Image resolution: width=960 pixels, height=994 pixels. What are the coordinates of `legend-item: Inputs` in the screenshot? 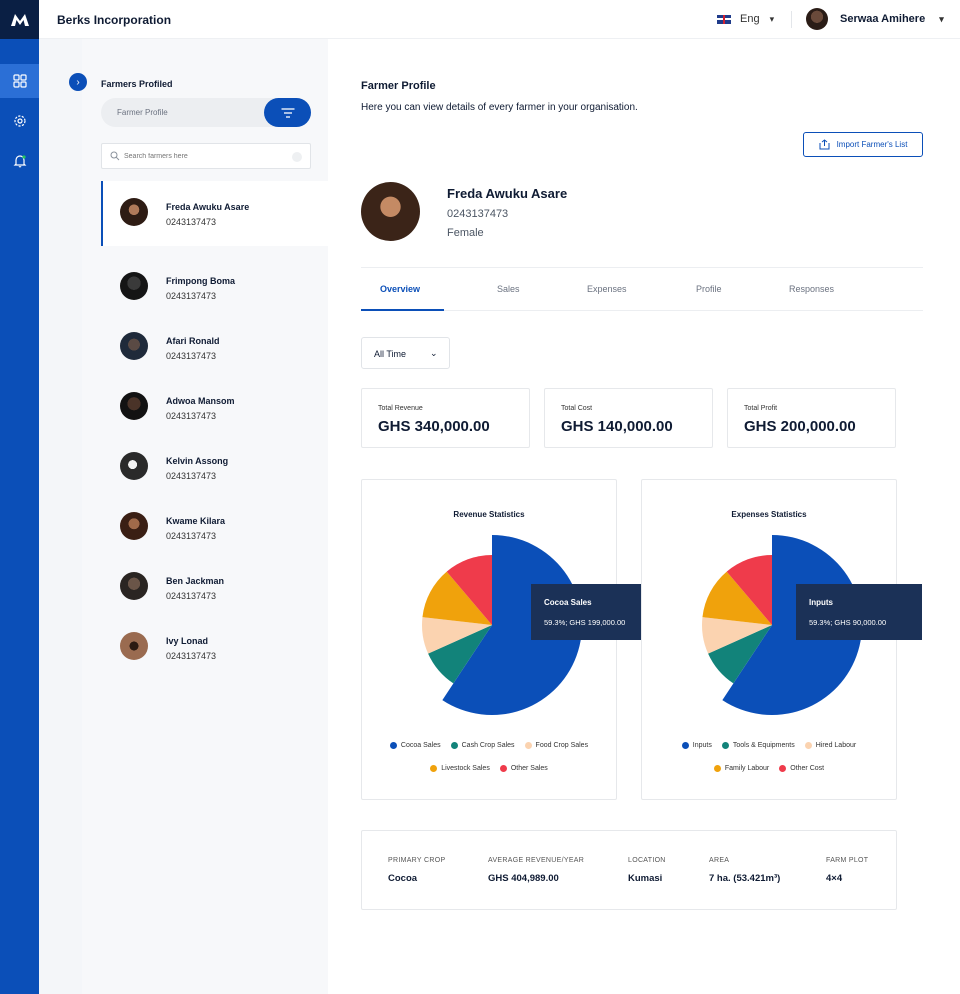 It's located at (696, 745).